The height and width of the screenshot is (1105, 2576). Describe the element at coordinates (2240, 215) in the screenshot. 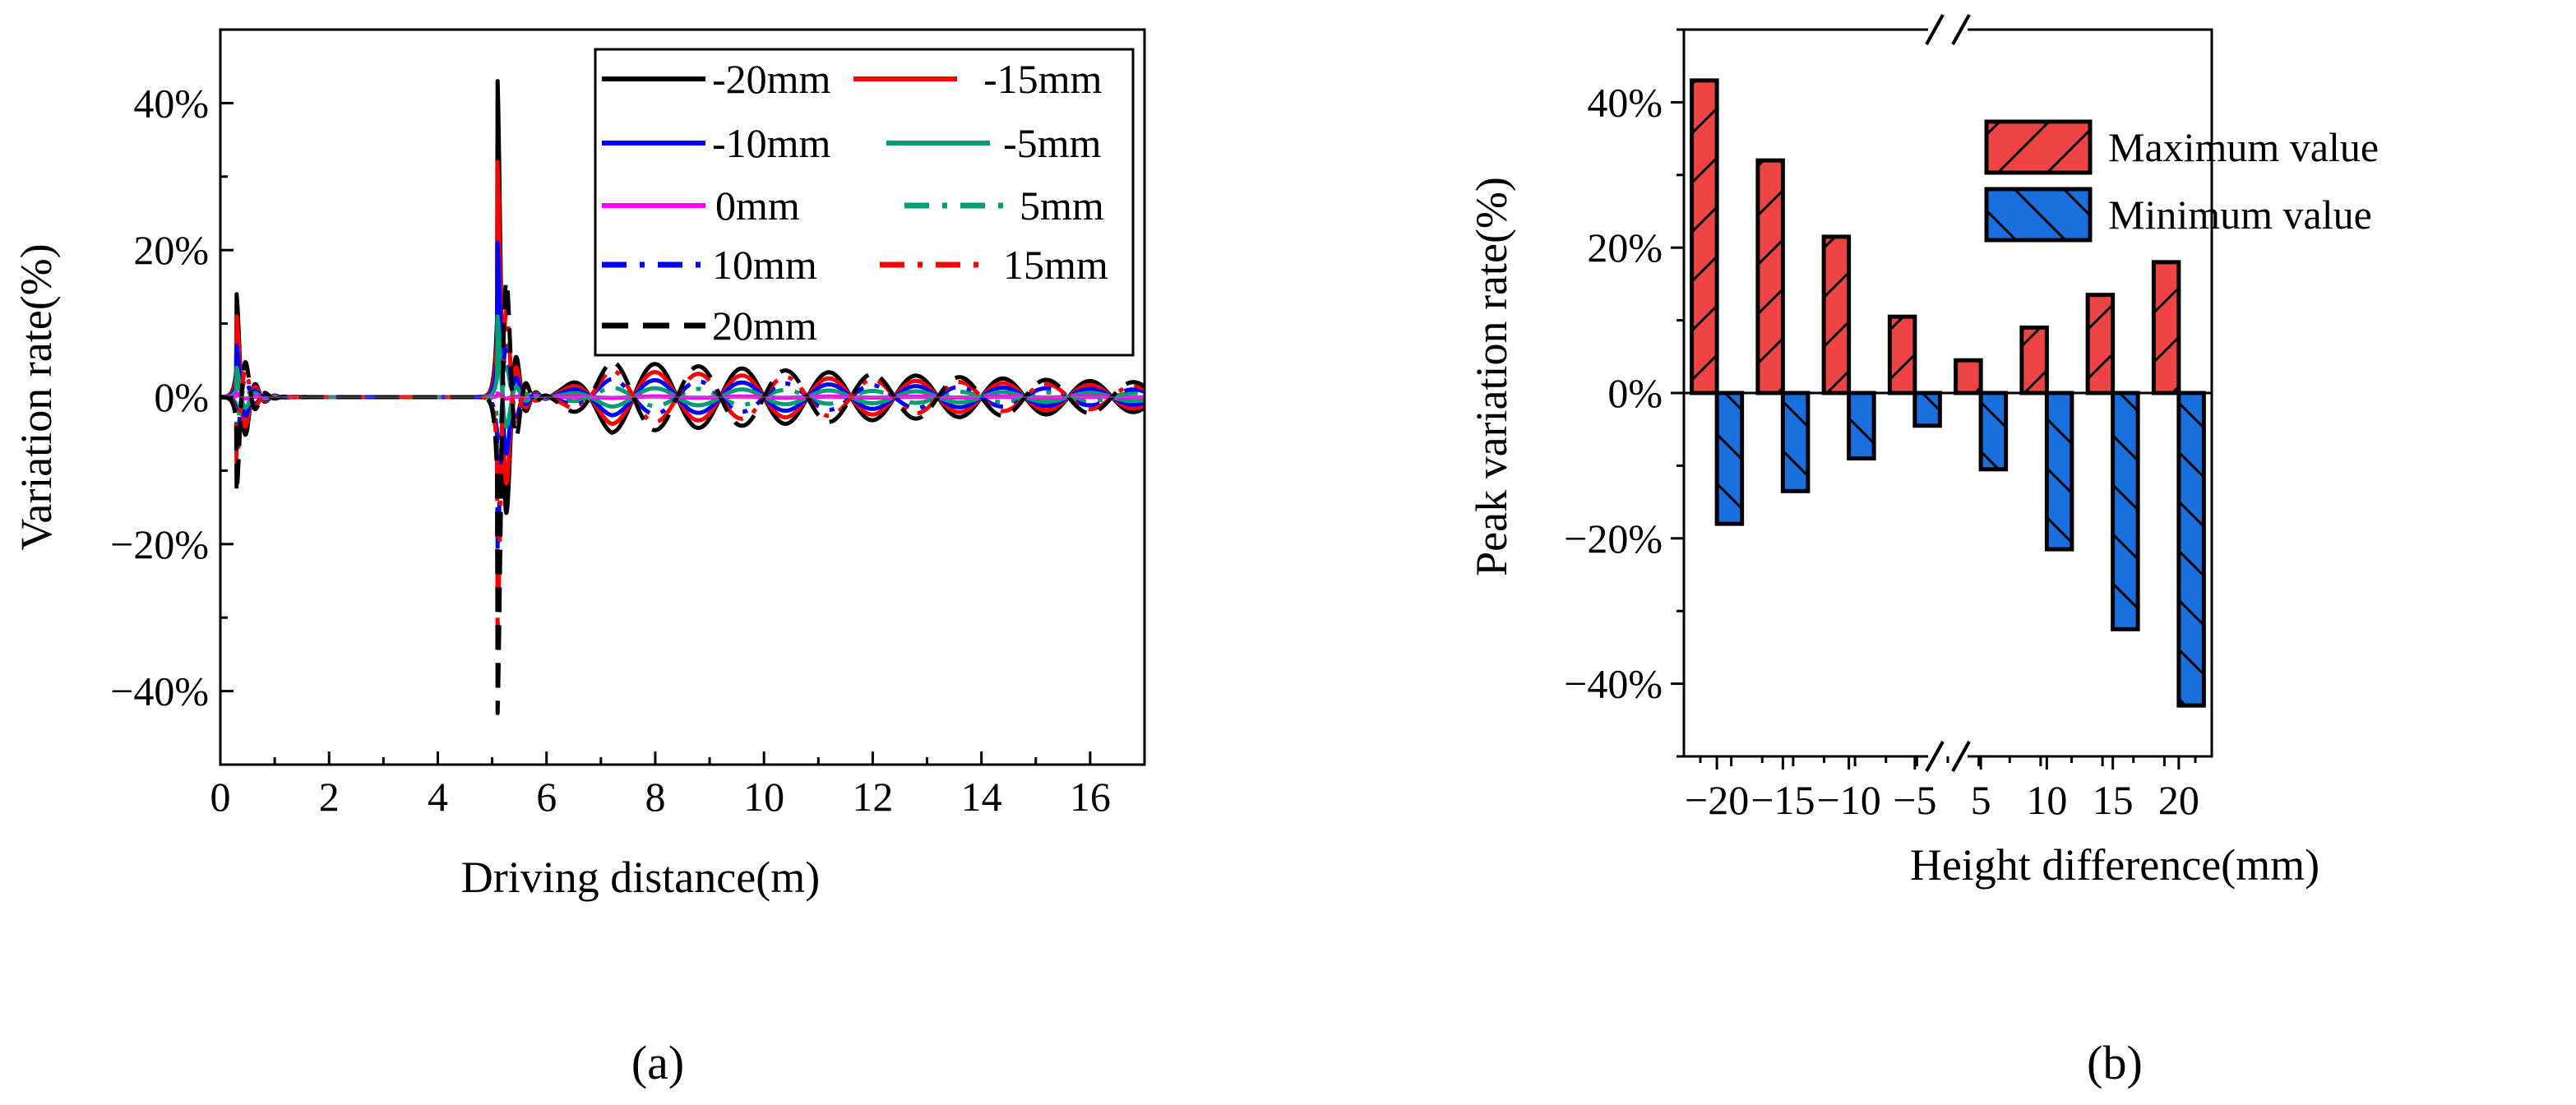

I see `legend-label: Minimum value` at that location.